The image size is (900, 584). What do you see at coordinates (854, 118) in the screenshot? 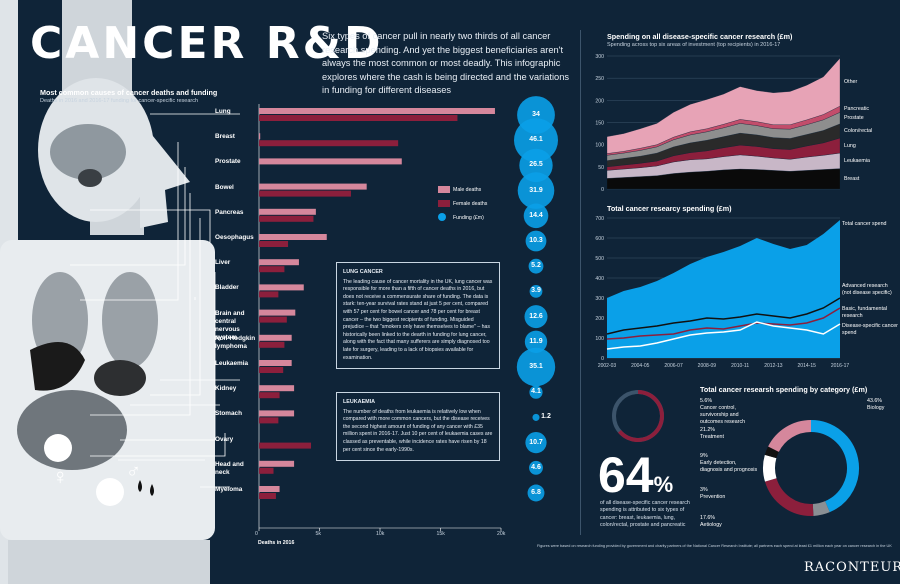
I see `area-series-label: Prostate` at bounding box center [854, 118].